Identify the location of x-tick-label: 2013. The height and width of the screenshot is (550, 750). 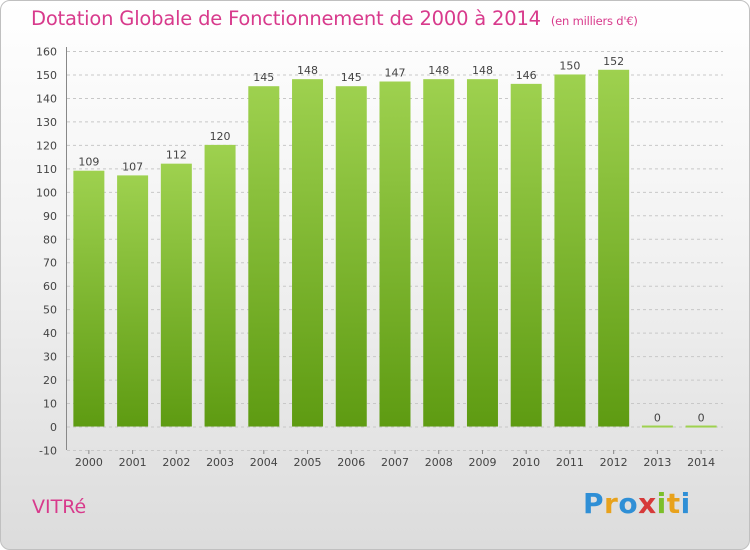
(657, 462).